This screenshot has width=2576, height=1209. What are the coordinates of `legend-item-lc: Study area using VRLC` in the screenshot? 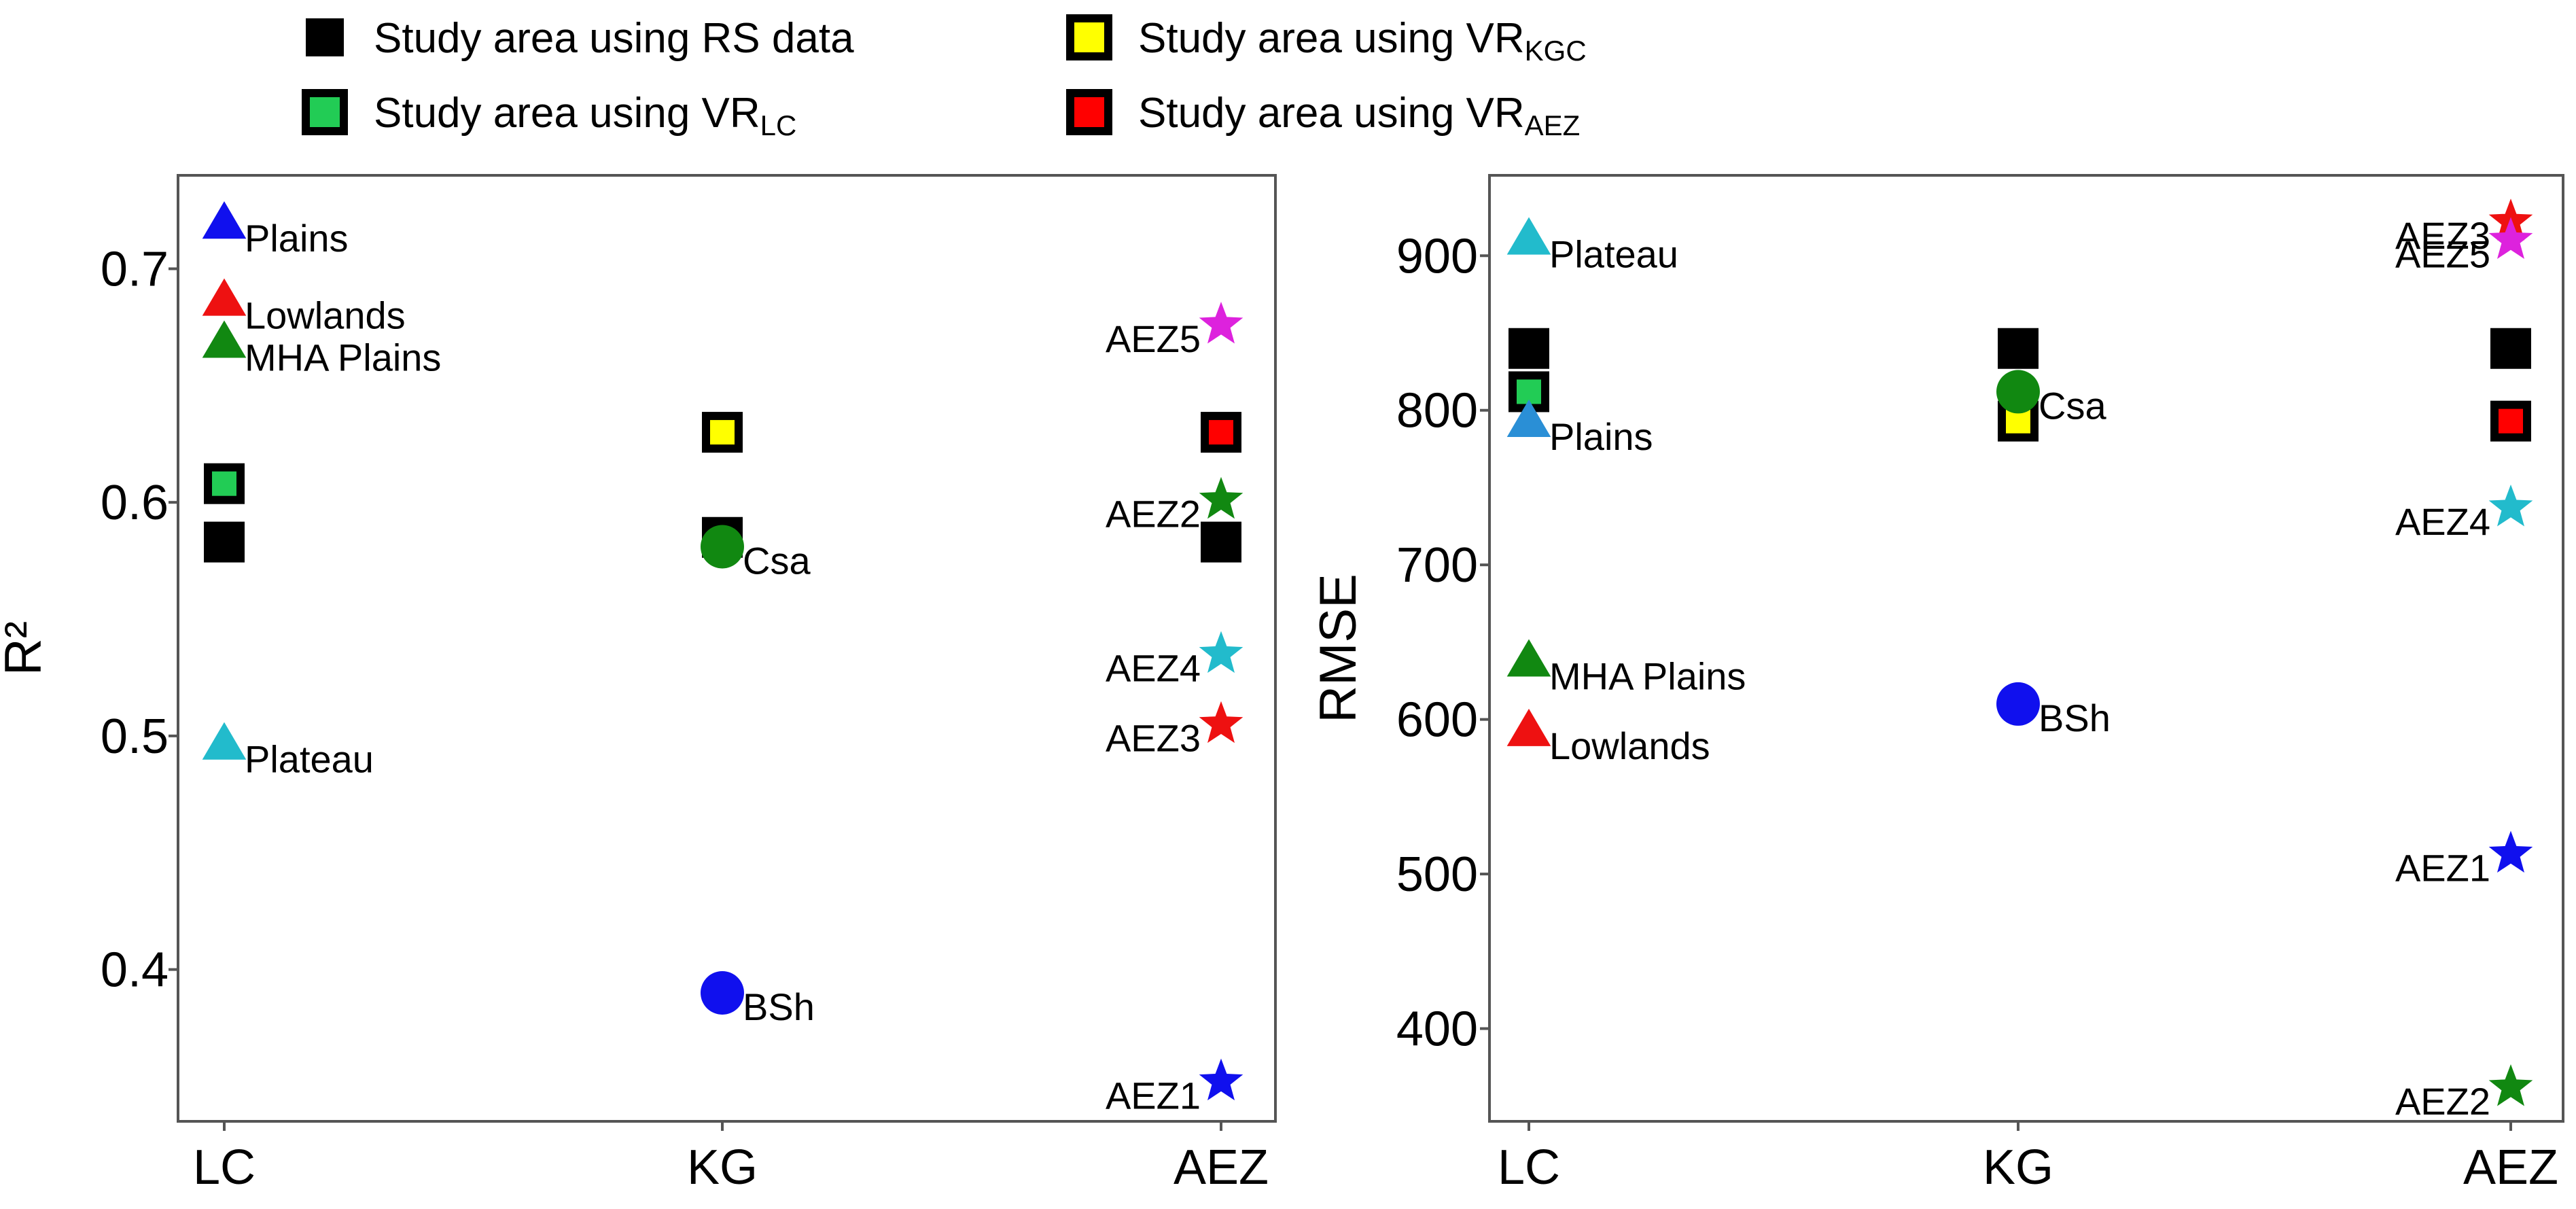 It's located at (549, 115).